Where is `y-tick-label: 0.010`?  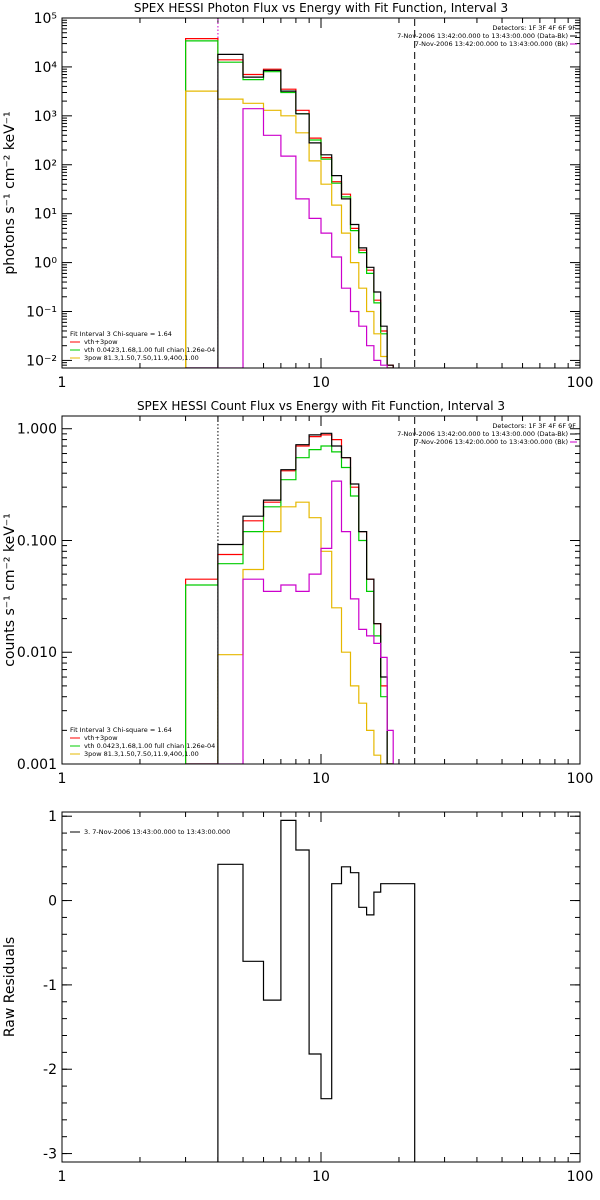 y-tick-label: 0.010 is located at coordinates (37, 653).